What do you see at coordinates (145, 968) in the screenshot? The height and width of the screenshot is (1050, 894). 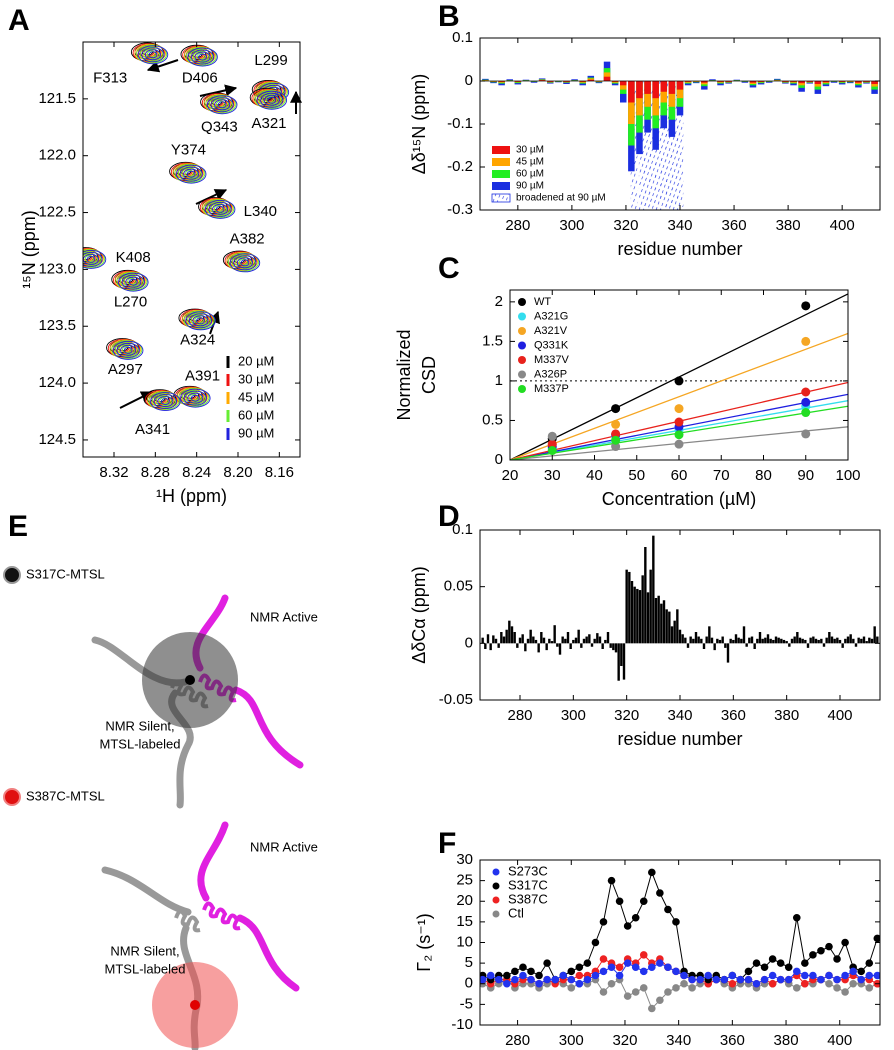 I see `silent-label: MTSL-labeled` at bounding box center [145, 968].